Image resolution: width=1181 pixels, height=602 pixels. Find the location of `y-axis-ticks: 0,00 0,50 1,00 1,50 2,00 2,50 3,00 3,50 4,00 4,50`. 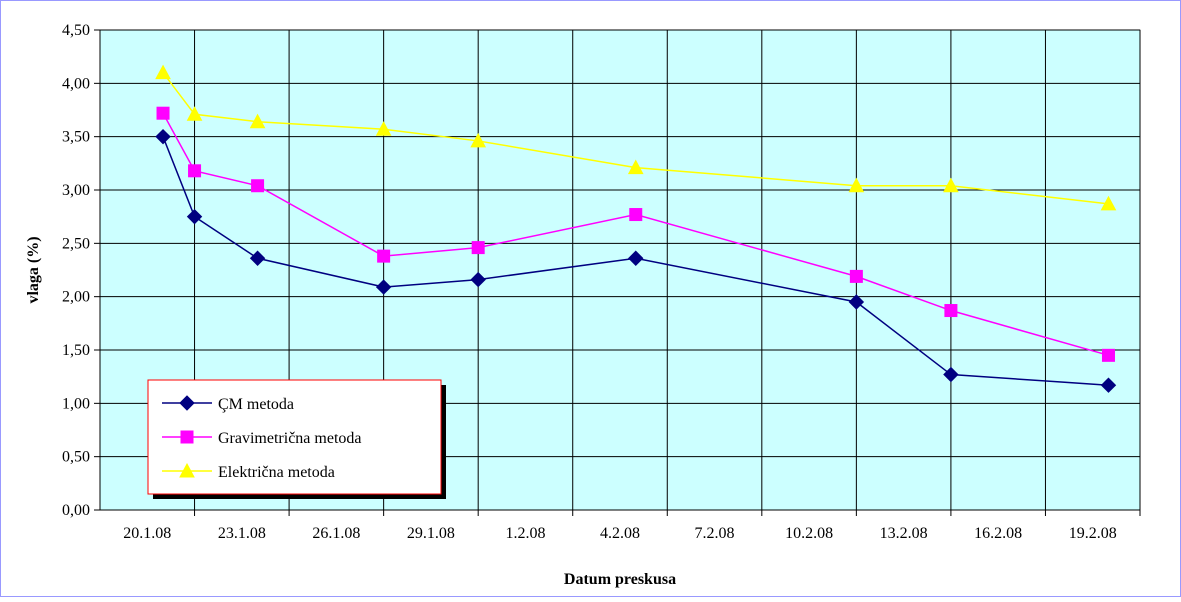

y-axis-ticks: 0,00 0,50 1,00 1,50 2,00 2,50 3,00 3,50 4,00 4,50 is located at coordinates (81, 270).